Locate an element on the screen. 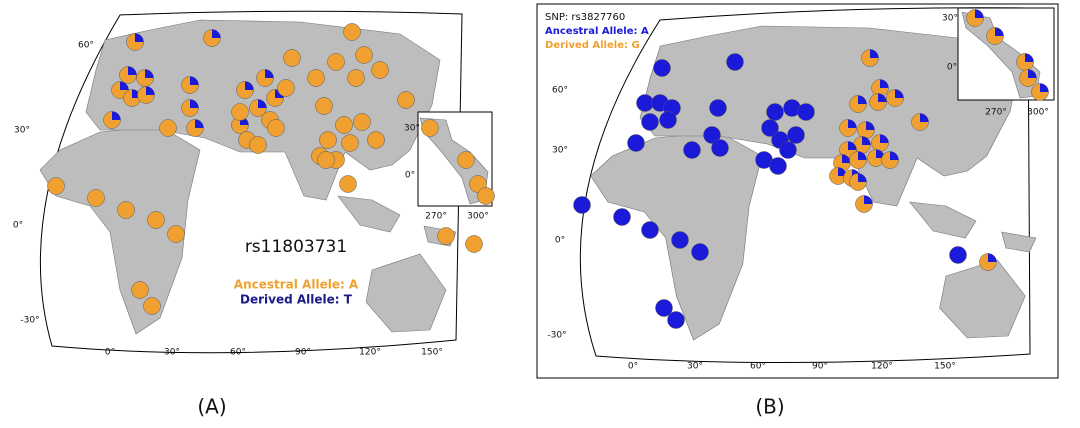 This screenshot has width=1080, height=428. derived-label: Derived Allele: G is located at coordinates (592, 45).